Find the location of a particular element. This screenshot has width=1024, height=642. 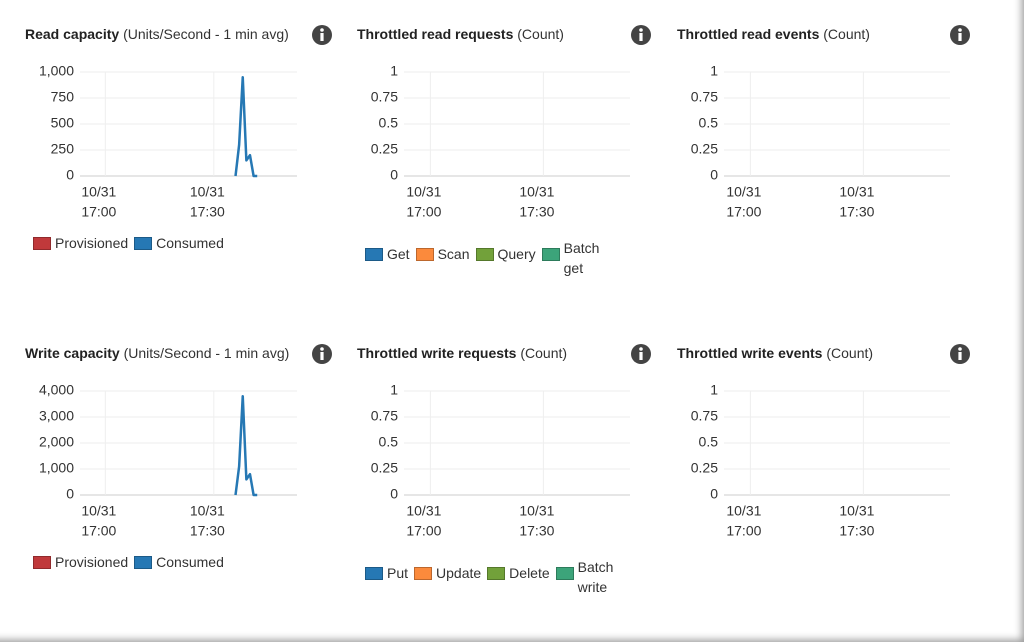

legend-item: Update is located at coordinates (447, 573).